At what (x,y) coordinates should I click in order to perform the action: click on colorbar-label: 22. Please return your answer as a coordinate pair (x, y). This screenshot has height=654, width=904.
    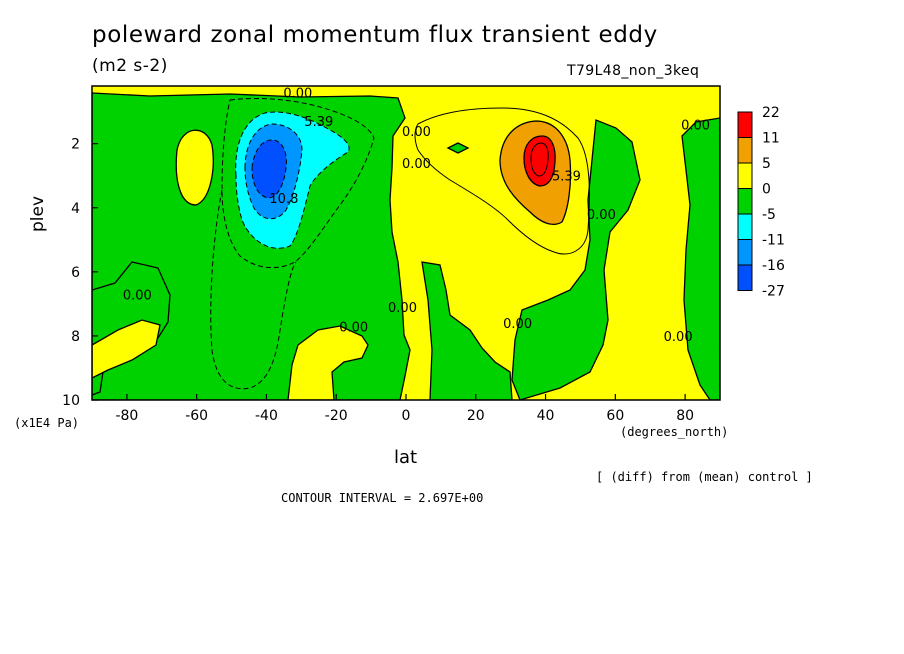
    Looking at the image, I should click on (771, 113).